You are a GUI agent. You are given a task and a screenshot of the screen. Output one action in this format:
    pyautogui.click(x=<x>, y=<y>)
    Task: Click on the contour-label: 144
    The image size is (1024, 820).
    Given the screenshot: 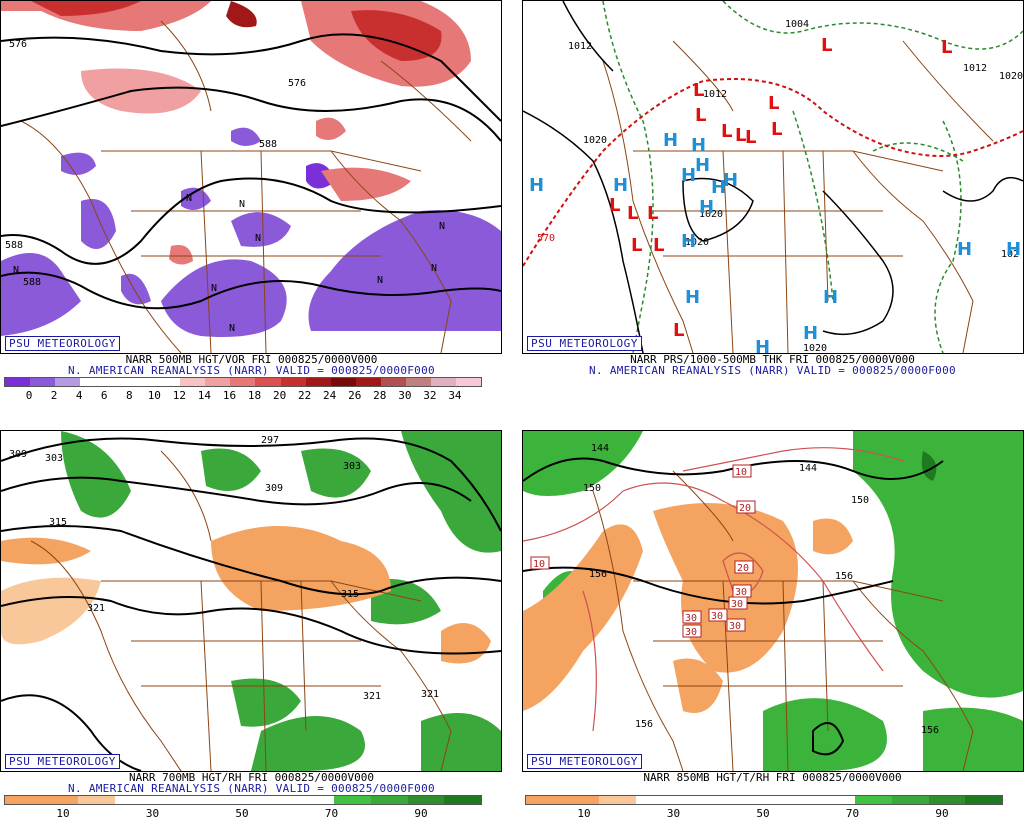 What is the action you would take?
    pyautogui.click(x=600, y=448)
    